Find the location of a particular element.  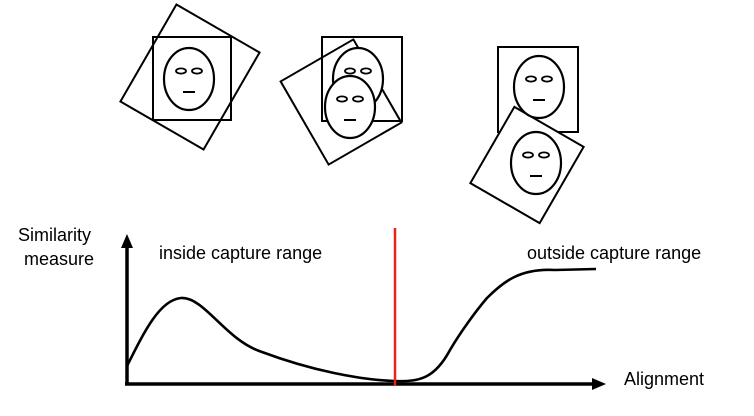

image-pair-large-offset is located at coordinates (527, 135).